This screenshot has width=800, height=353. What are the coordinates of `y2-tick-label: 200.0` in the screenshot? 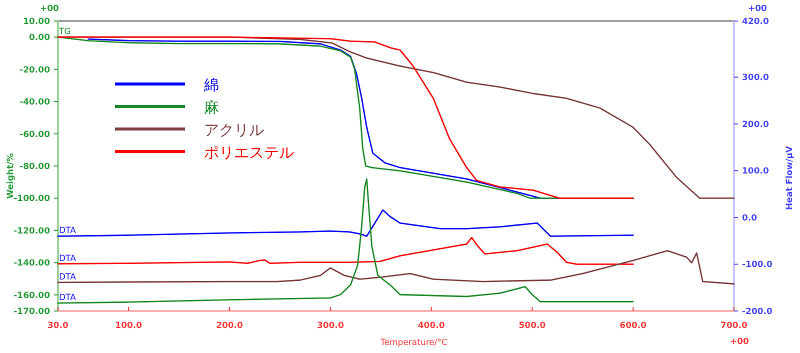 It's located at (755, 125).